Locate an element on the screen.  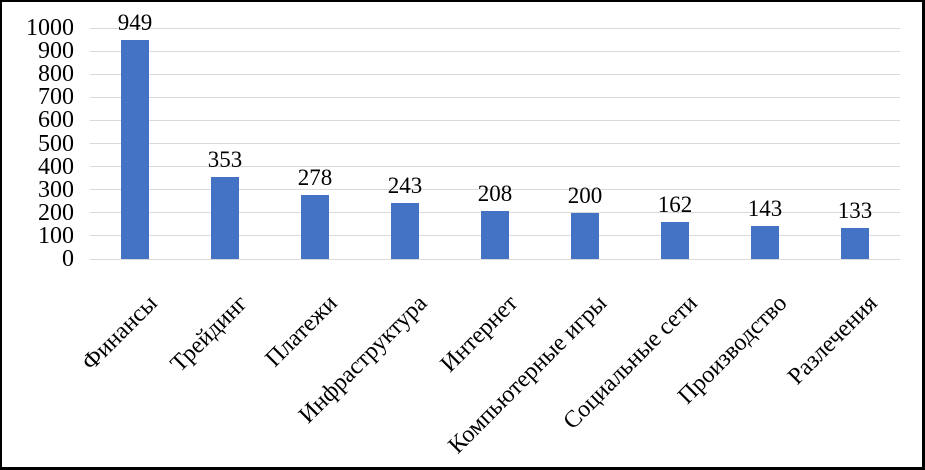
bar-value-label: 353 is located at coordinates (225, 160).